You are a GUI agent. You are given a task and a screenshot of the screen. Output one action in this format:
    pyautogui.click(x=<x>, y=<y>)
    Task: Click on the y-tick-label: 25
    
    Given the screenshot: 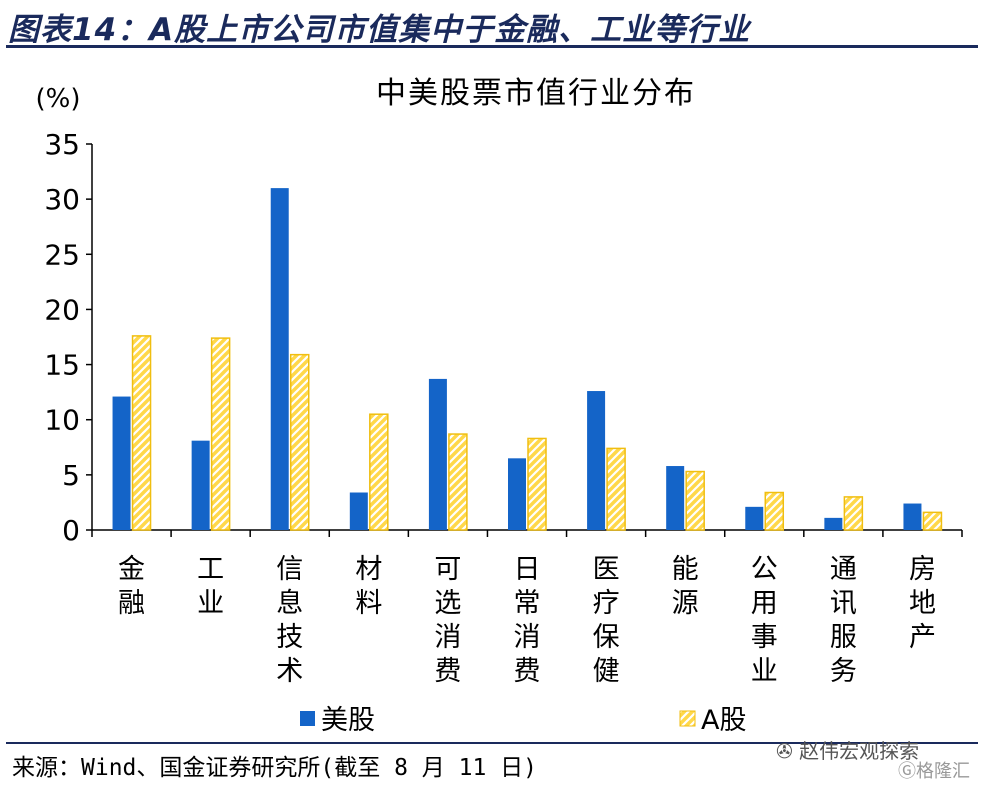 What is the action you would take?
    pyautogui.click(x=62, y=254)
    